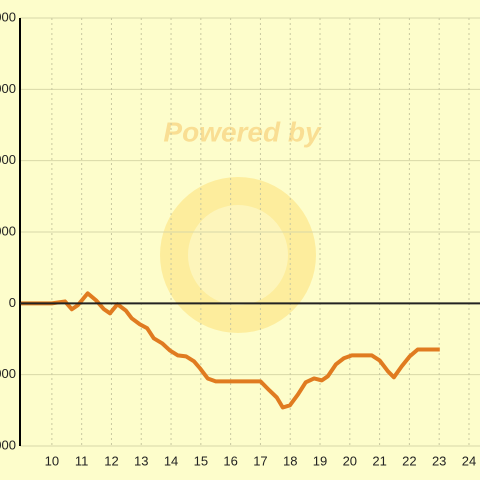 The width and height of the screenshot is (480, 480). Describe the element at coordinates (8, 373) in the screenshot. I see `y-tick-label: -3,000` at that location.